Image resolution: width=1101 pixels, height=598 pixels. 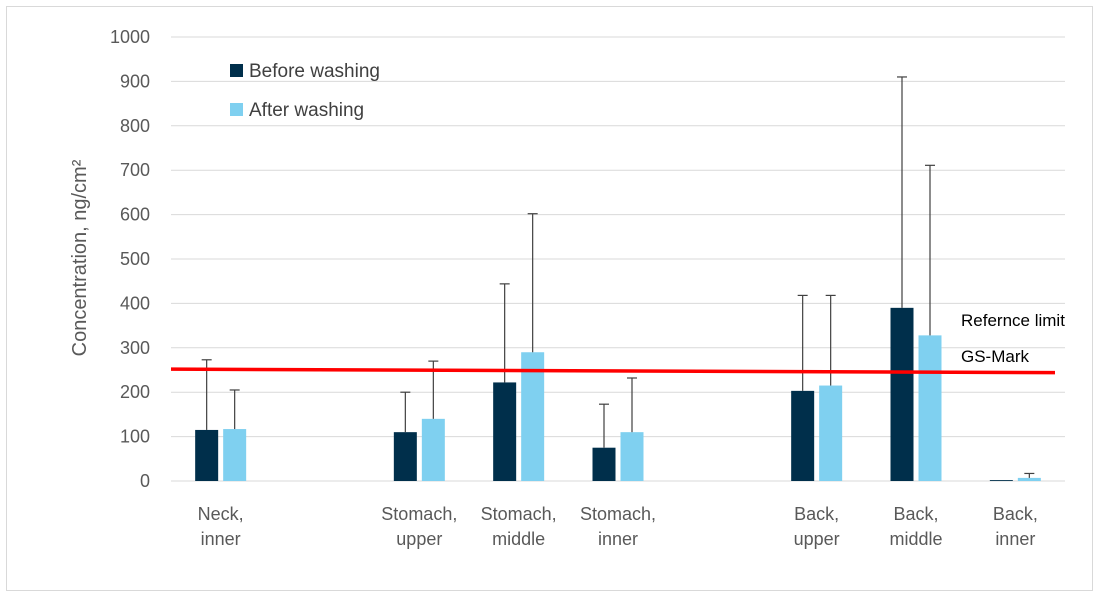 What do you see at coordinates (995, 356) in the screenshot?
I see `gs-mark-label: GS-Mark` at bounding box center [995, 356].